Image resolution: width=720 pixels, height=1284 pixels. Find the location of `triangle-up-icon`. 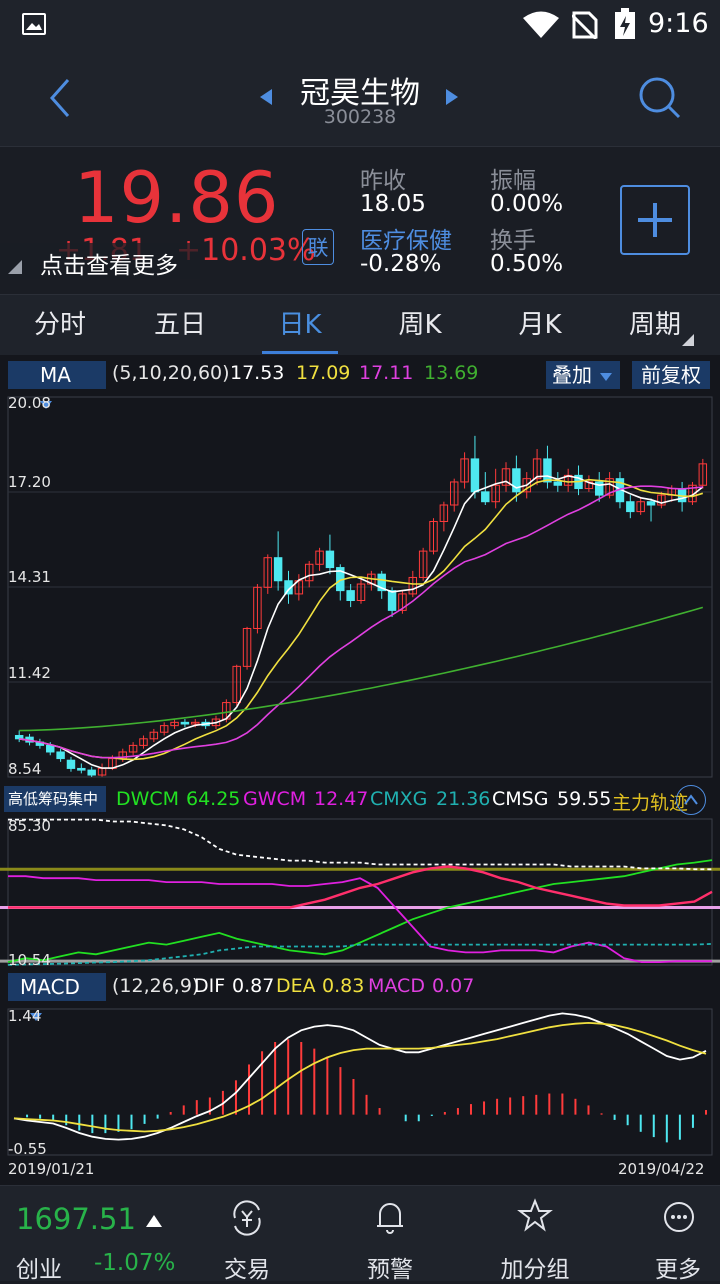

triangle-up-icon is located at coordinates (154, 1221).